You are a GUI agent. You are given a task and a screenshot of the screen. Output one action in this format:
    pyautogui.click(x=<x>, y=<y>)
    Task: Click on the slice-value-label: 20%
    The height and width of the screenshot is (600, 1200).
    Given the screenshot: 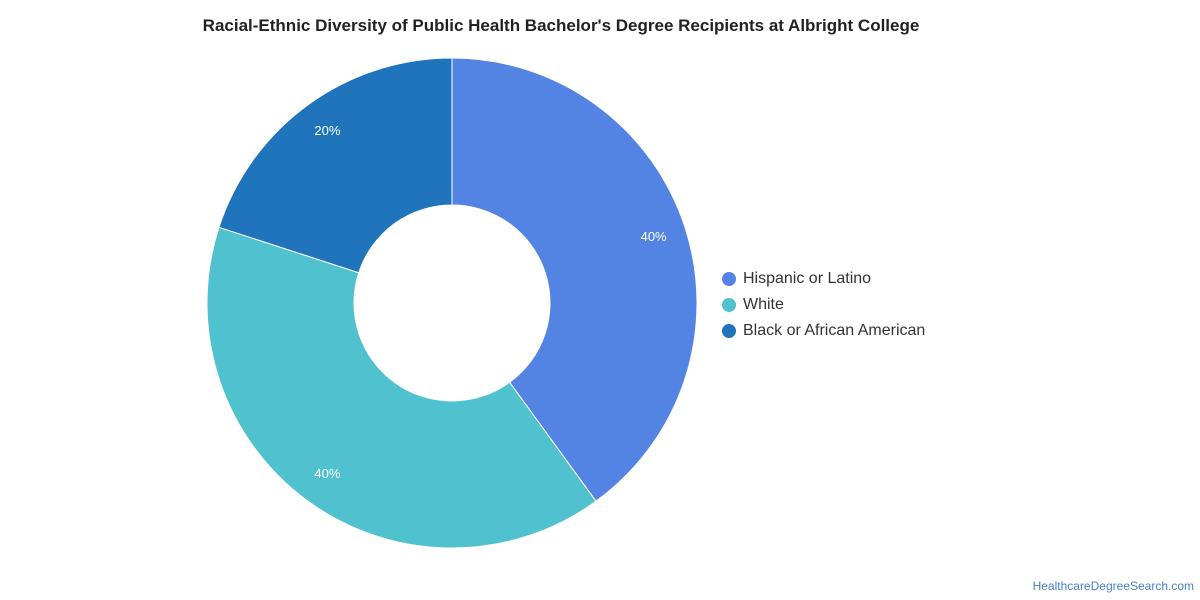 What is the action you would take?
    pyautogui.click(x=327, y=130)
    